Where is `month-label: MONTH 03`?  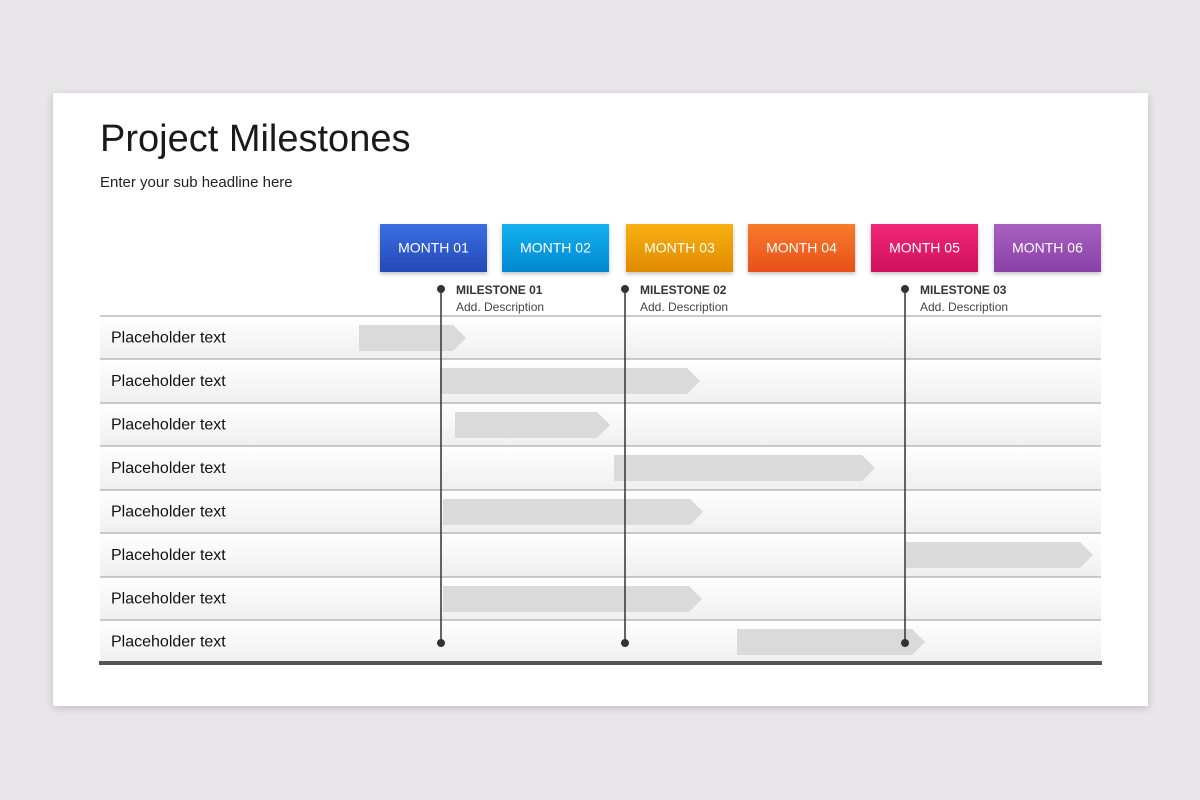 month-label: MONTH 03 is located at coordinates (679, 248).